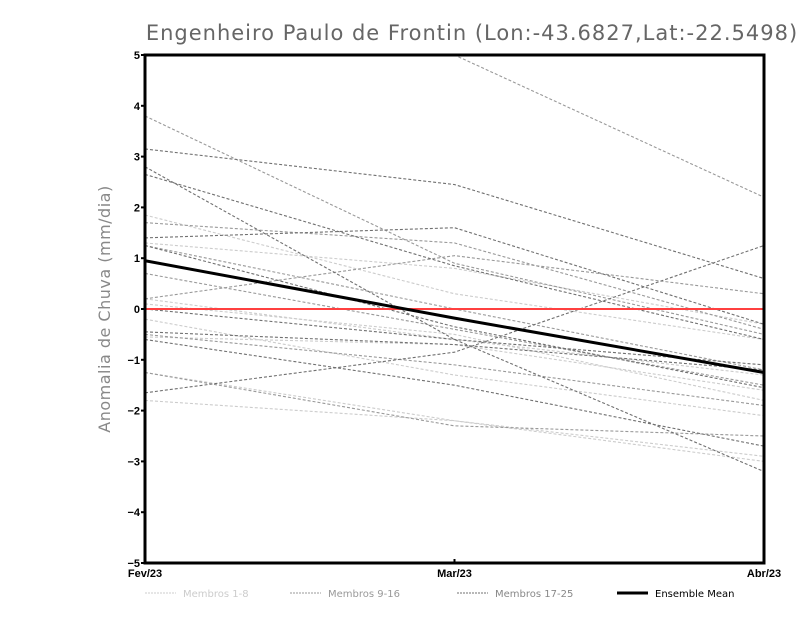 Image resolution: width=800 pixels, height=618 pixels. I want to click on y-tick-label: −3, so click(133, 462).